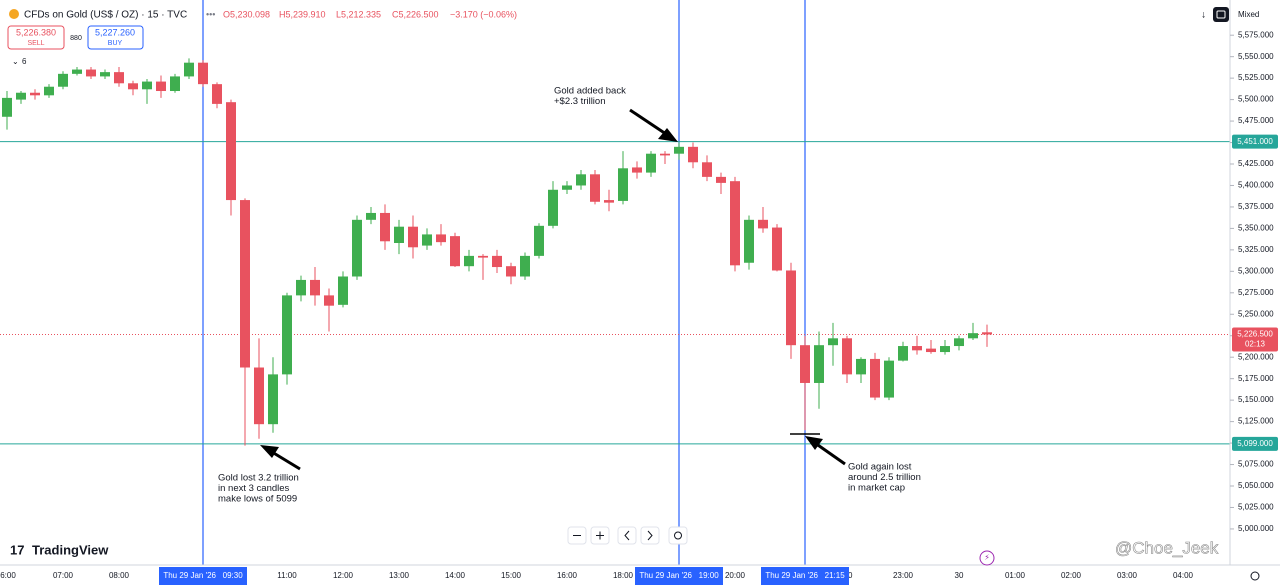 The image size is (1280, 587). Describe the element at coordinates (15, 61) in the screenshot. I see `indicators-toggle: ⌄` at that location.